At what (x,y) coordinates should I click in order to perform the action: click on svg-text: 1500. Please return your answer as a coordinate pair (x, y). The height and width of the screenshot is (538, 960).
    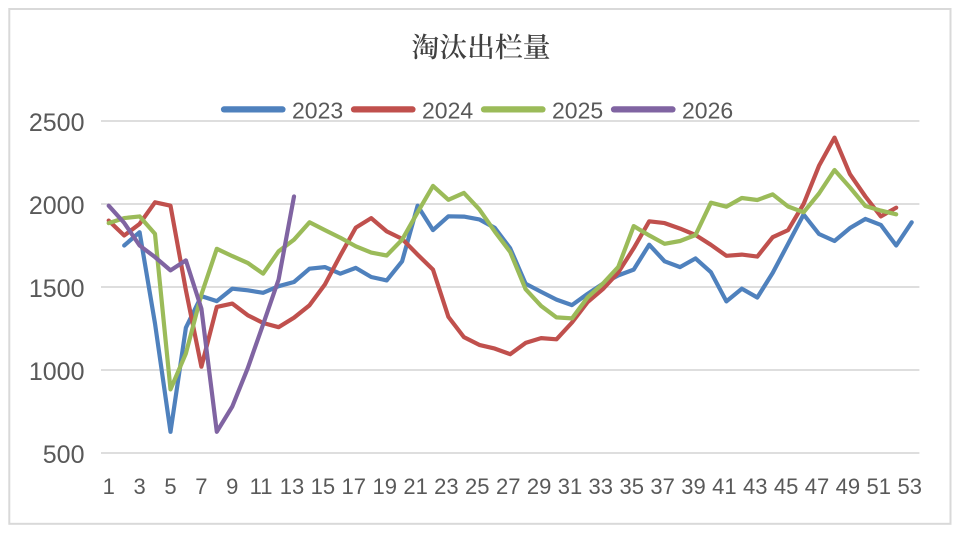
    Looking at the image, I should click on (57, 289).